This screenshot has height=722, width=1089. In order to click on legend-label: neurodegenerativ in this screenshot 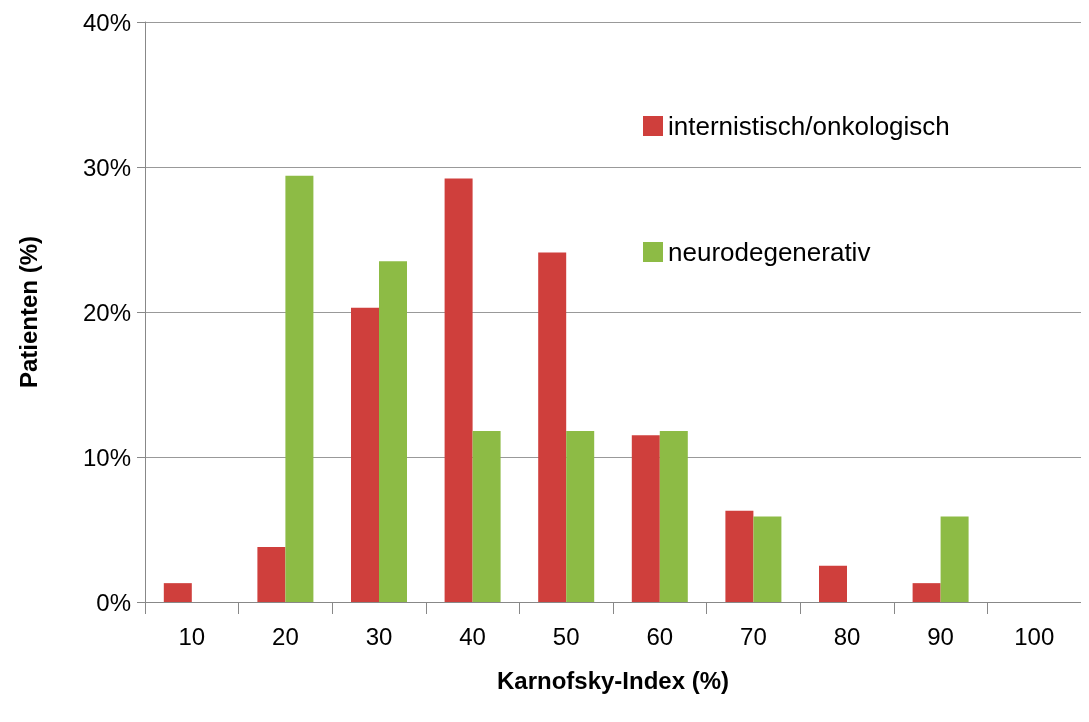, I will do `click(769, 252)`.